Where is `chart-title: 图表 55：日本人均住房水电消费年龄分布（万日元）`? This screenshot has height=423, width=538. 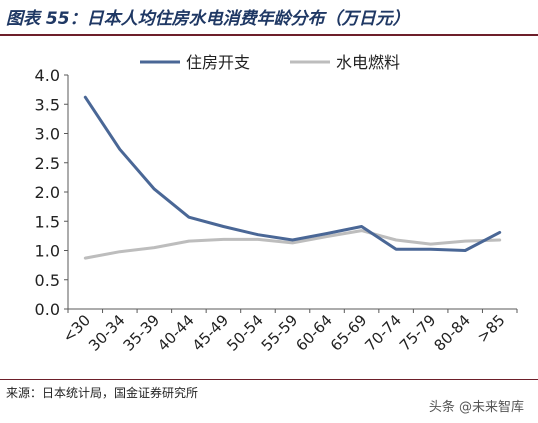 chart-title: 图表 55：日本人均住房水电消费年龄分布（万日元） is located at coordinates (208, 19).